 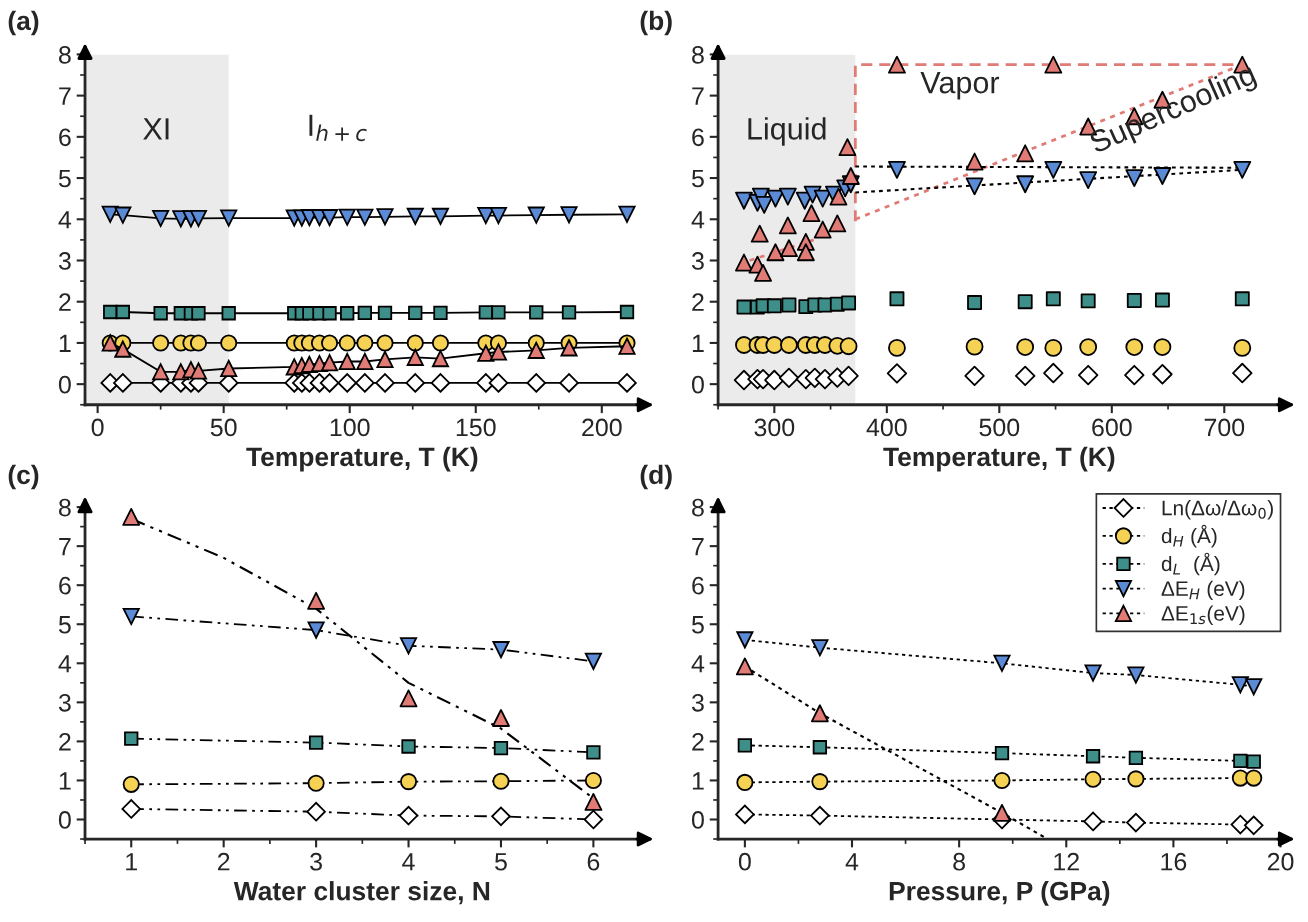 I want to click on legend-label: d$_{H}$ (Å), so click(x=1189, y=536).